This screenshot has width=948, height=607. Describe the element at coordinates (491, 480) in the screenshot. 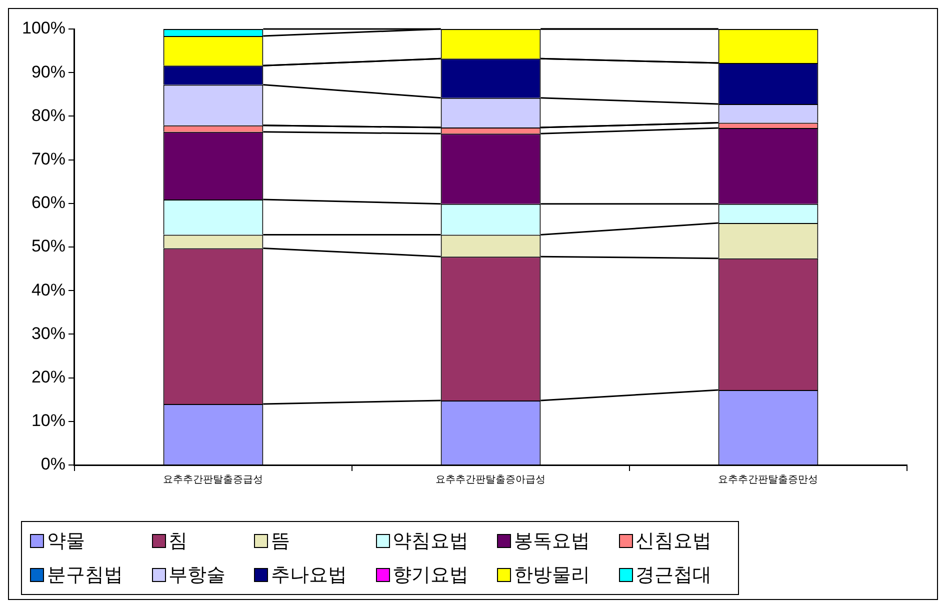

I see `x-tick-label: 요추추간판탈출증아급성` at that location.